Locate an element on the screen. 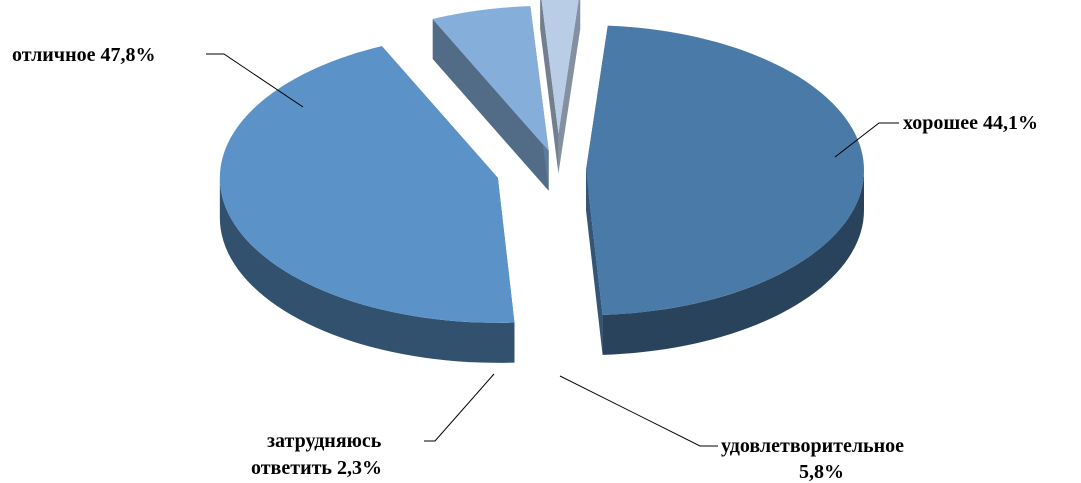 The image size is (1081, 483). pie-slice-difficult-top is located at coordinates (560, 67).